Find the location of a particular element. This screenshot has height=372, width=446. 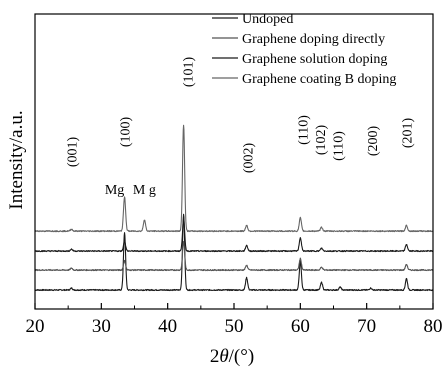

x-tick-label: 50 is located at coordinates (234, 326).